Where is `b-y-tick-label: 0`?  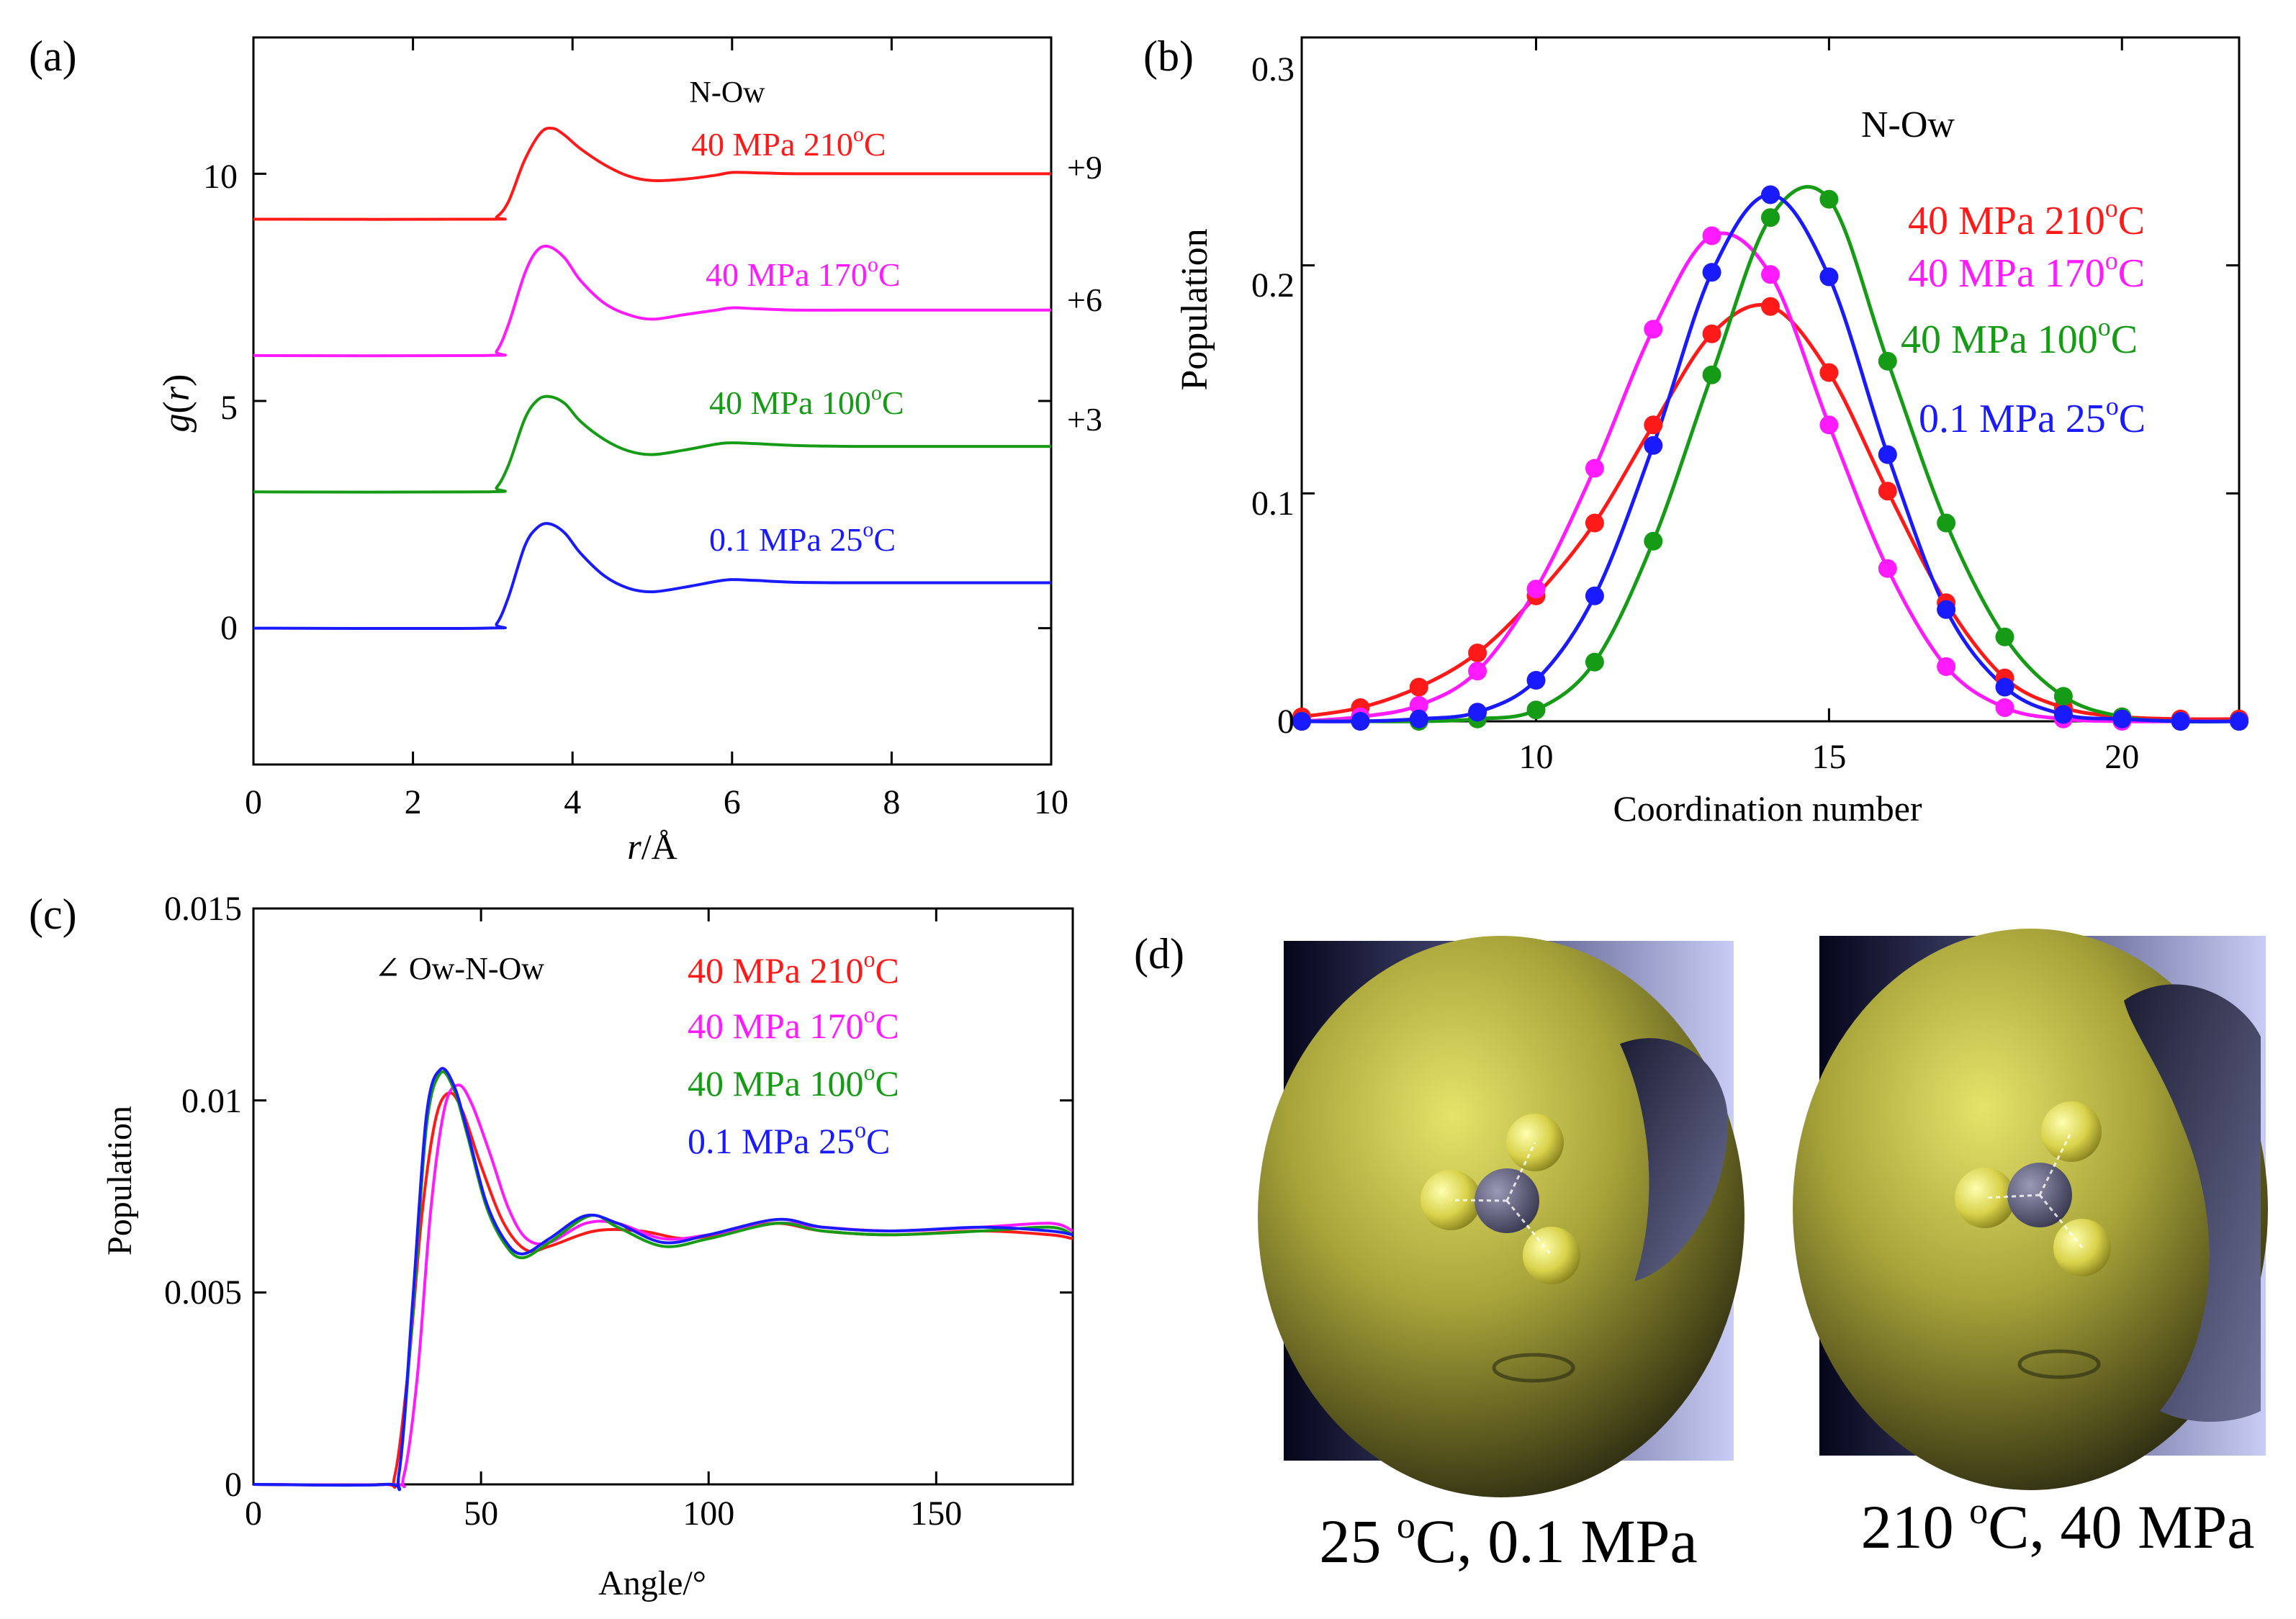 b-y-tick-label: 0 is located at coordinates (1286, 722).